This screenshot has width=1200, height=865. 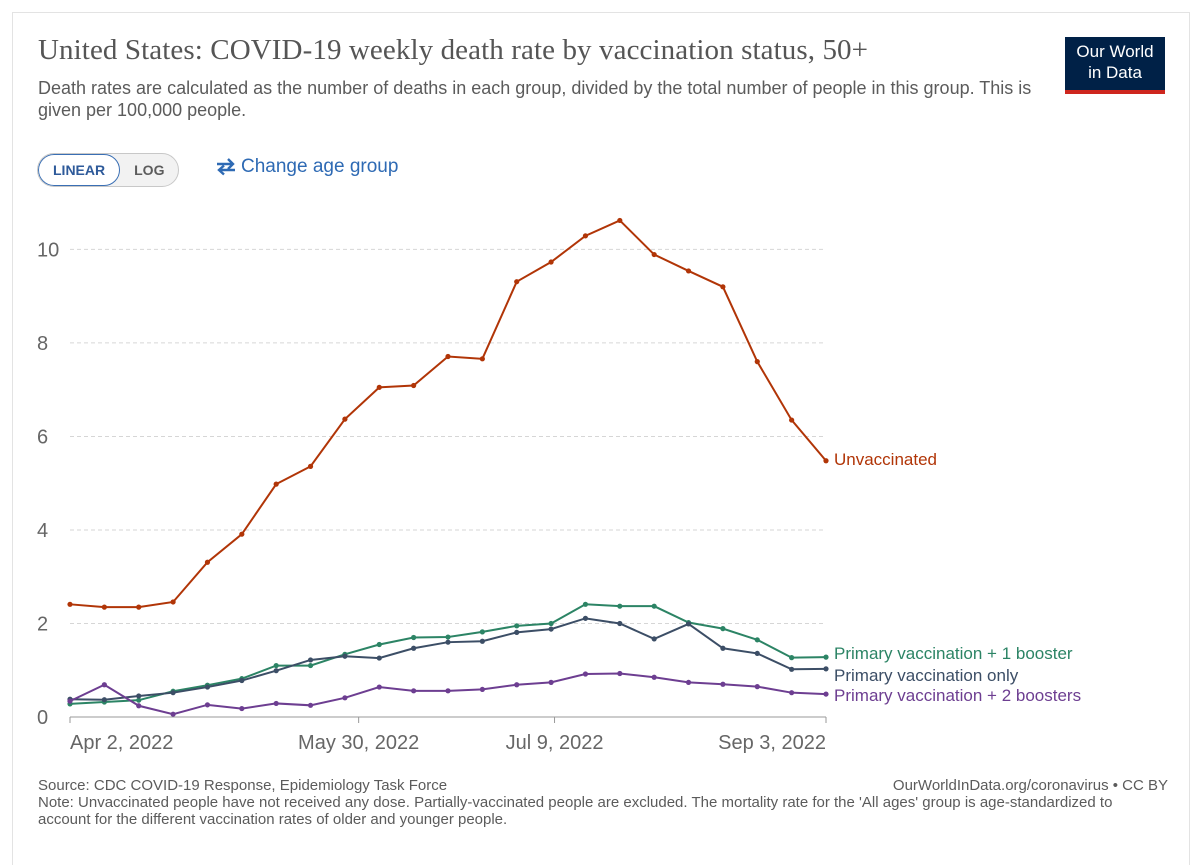 What do you see at coordinates (42, 624) in the screenshot?
I see `y-tick-label: 2` at bounding box center [42, 624].